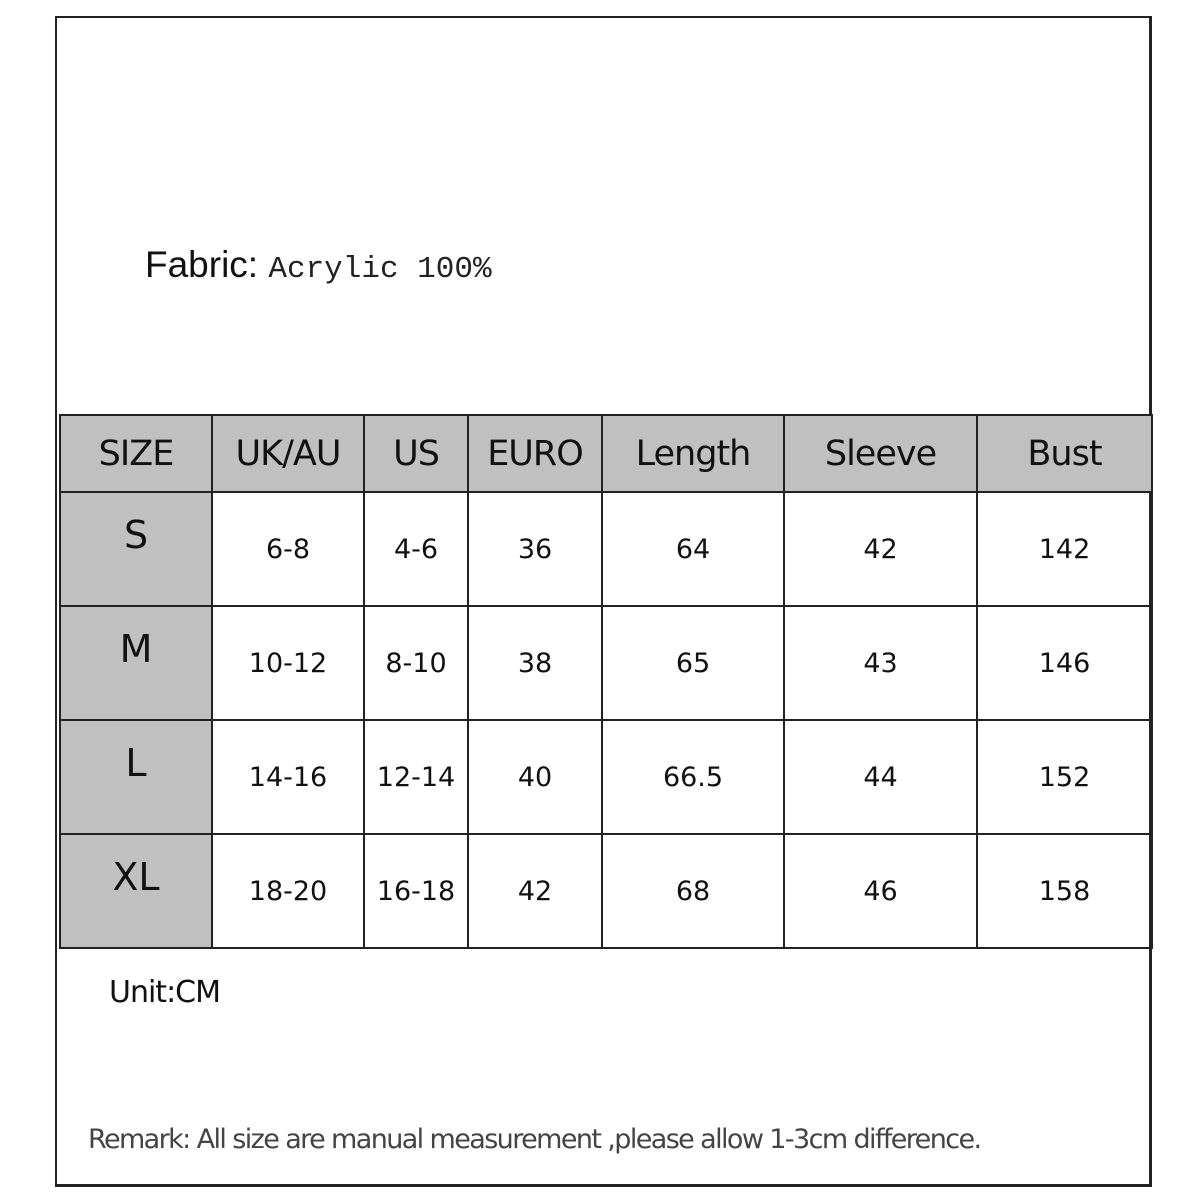 The image size is (1200, 1200). I want to click on table-row: M 10-12 8-10 38 65 43 146, so click(606, 663).